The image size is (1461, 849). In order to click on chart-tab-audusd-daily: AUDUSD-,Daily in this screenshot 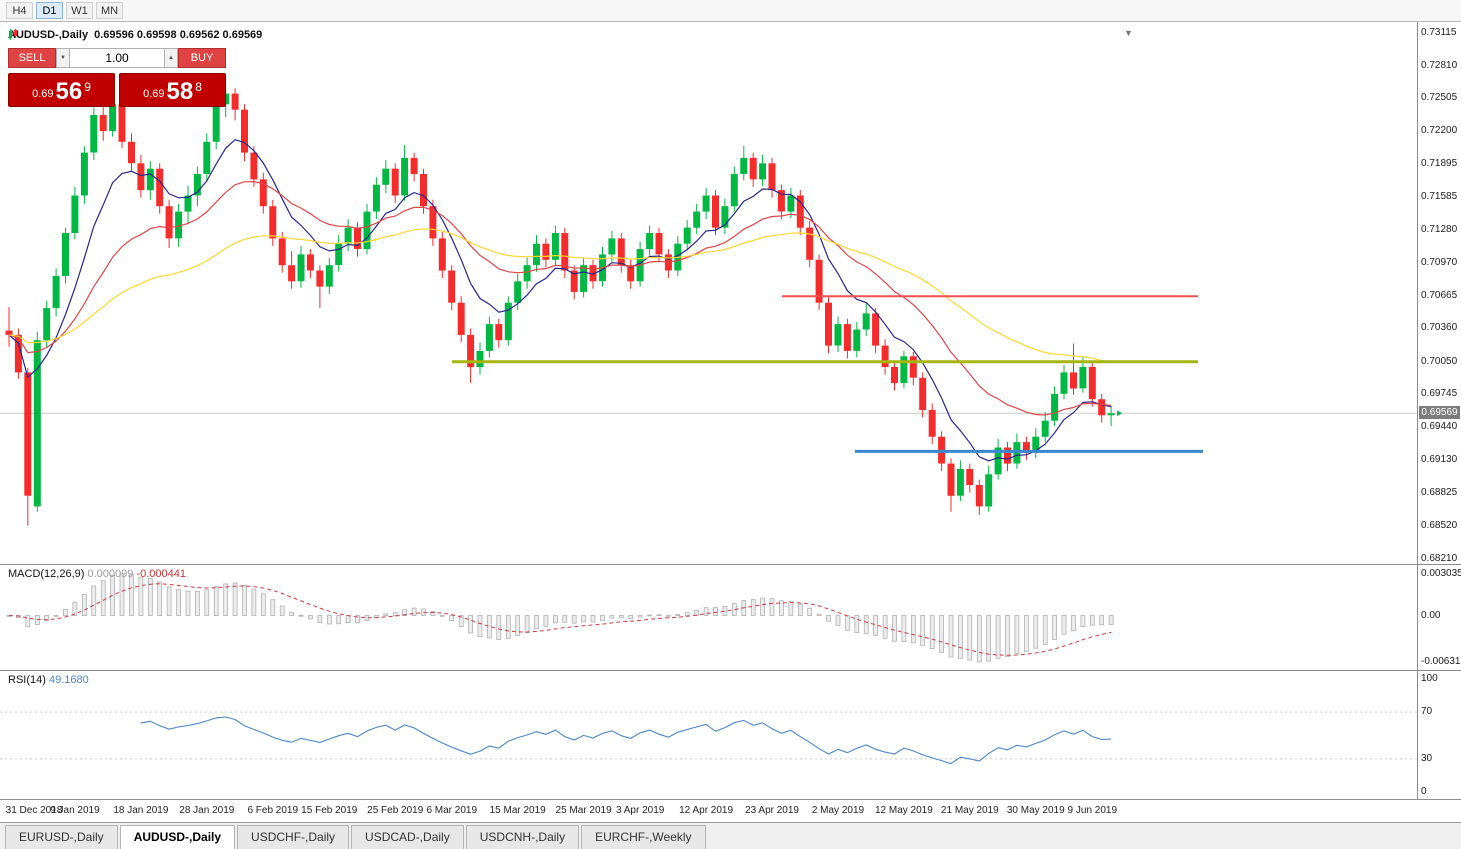, I will do `click(177, 837)`.